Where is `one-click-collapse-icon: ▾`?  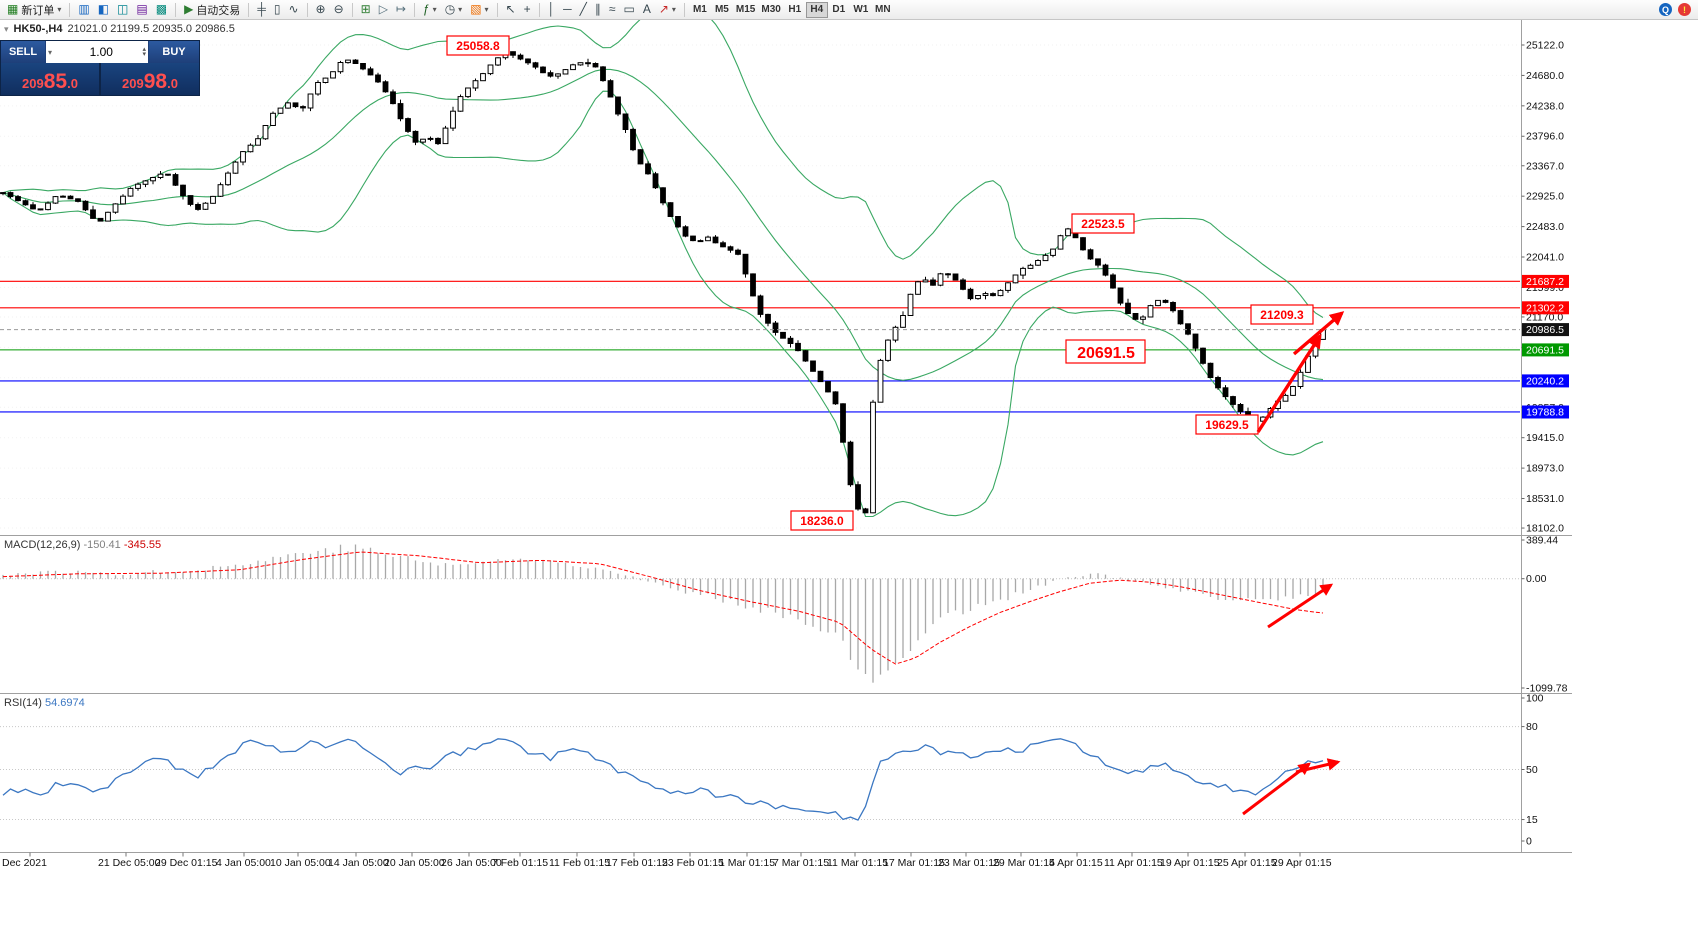
one-click-collapse-icon: ▾ is located at coordinates (6, 28).